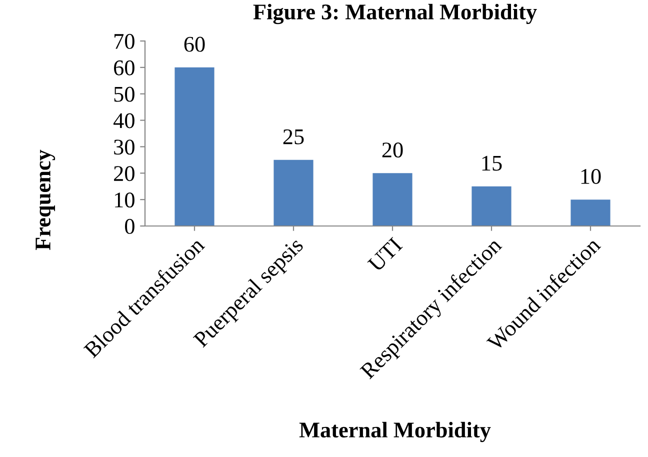  What do you see at coordinates (392, 150) in the screenshot?
I see `data-label: 20` at bounding box center [392, 150].